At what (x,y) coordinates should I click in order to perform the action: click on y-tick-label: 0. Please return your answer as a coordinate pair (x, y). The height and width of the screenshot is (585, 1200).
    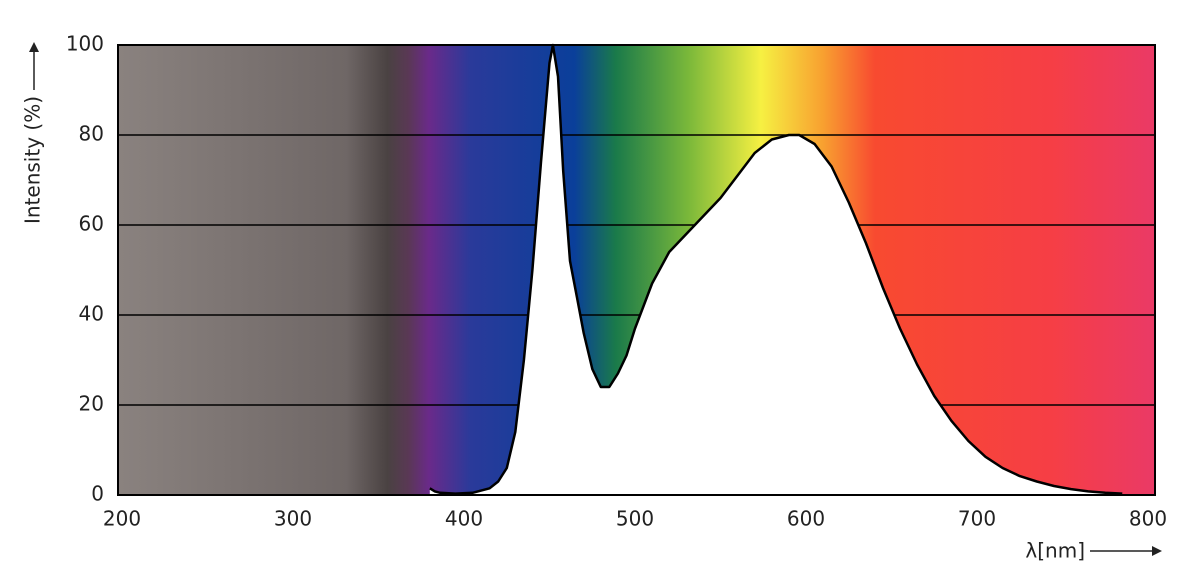
    Looking at the image, I should click on (97, 494).